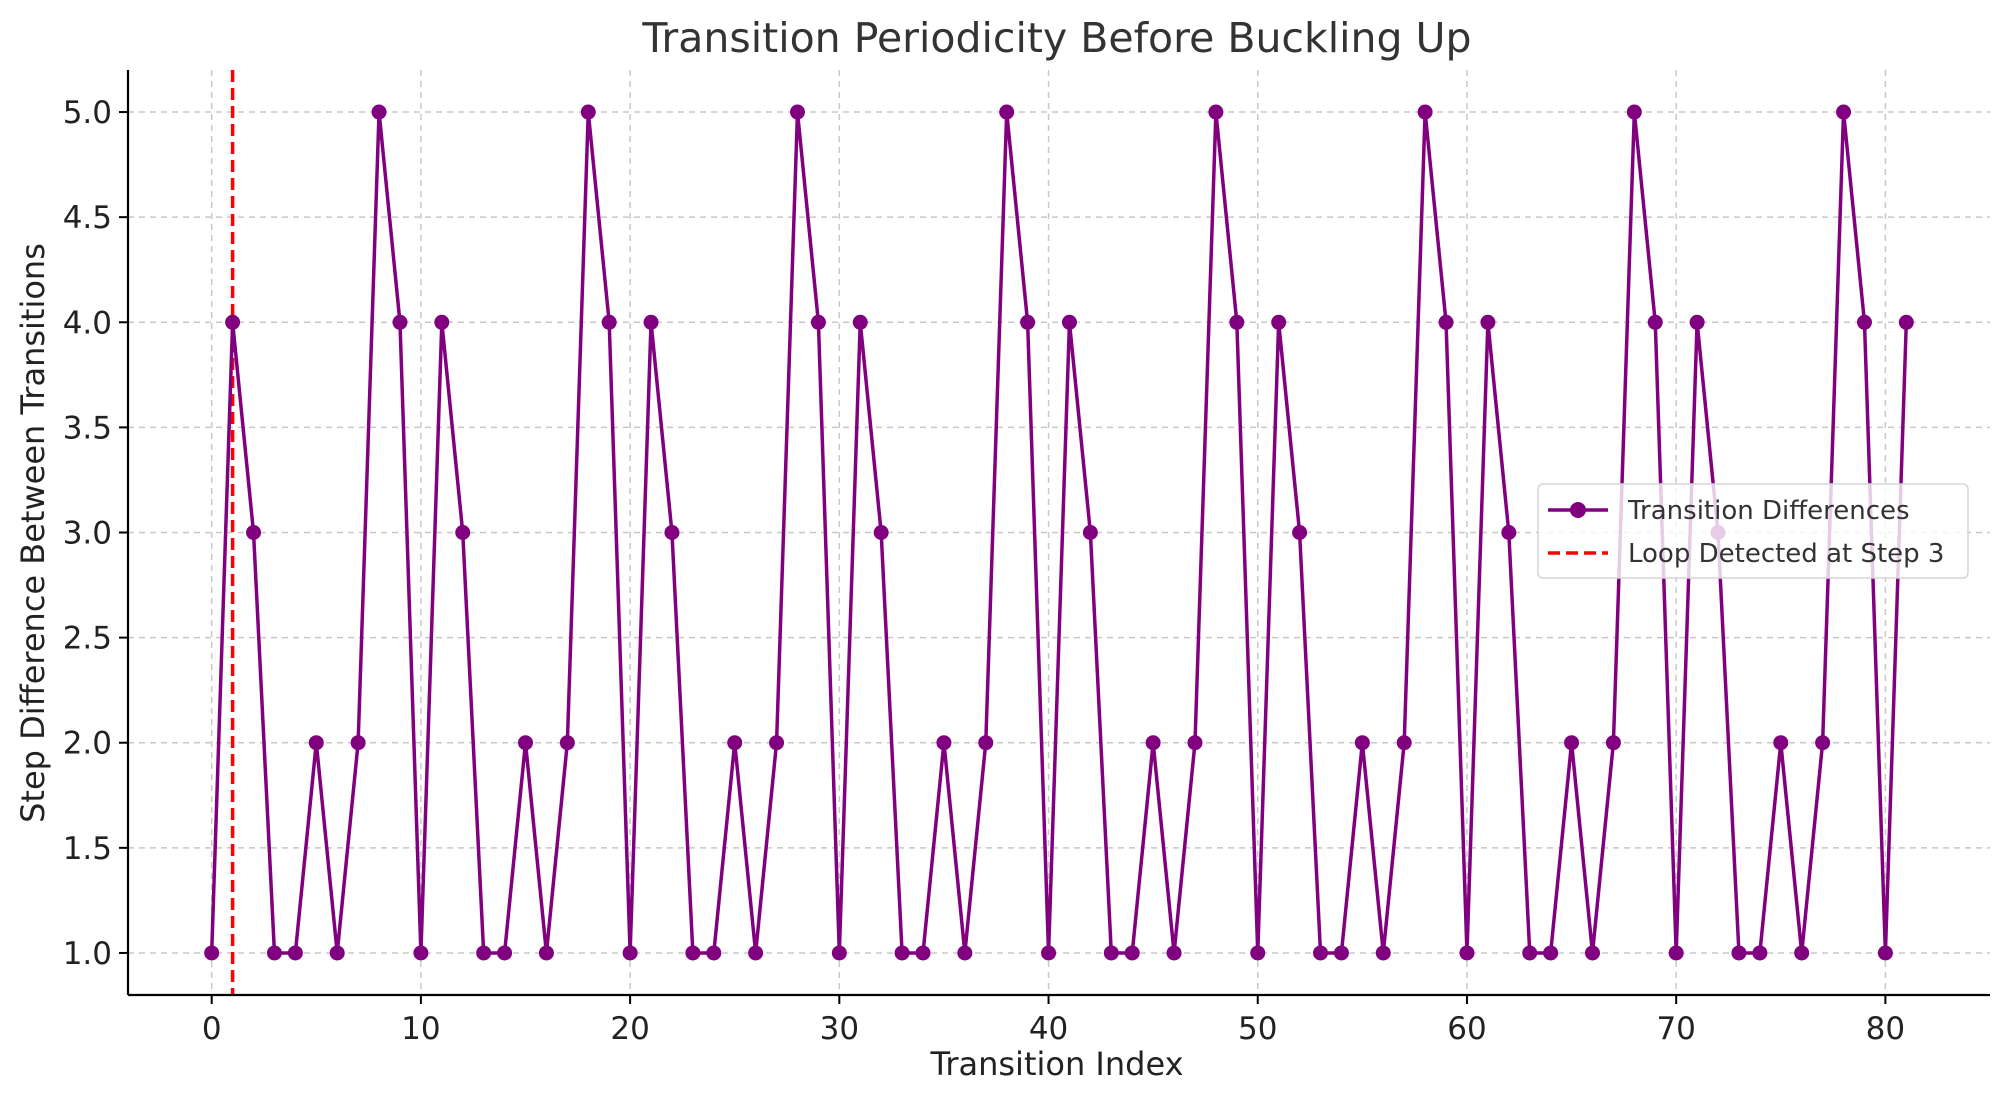 The image size is (2007, 1101). What do you see at coordinates (87, 113) in the screenshot?
I see `y-tick-label: 5.0` at bounding box center [87, 113].